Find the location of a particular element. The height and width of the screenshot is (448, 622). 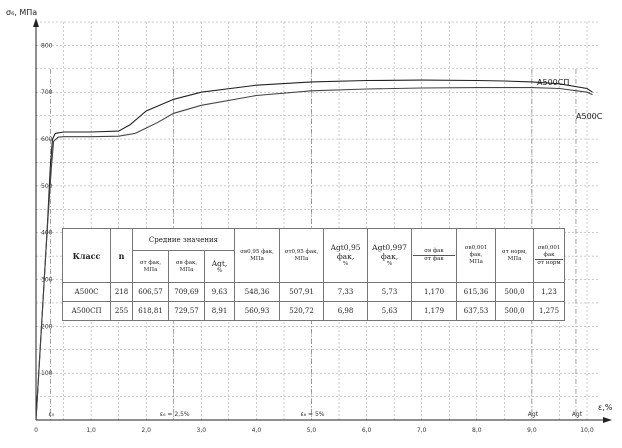

cell-sig-v-095: 548,36 is located at coordinates (257, 292).